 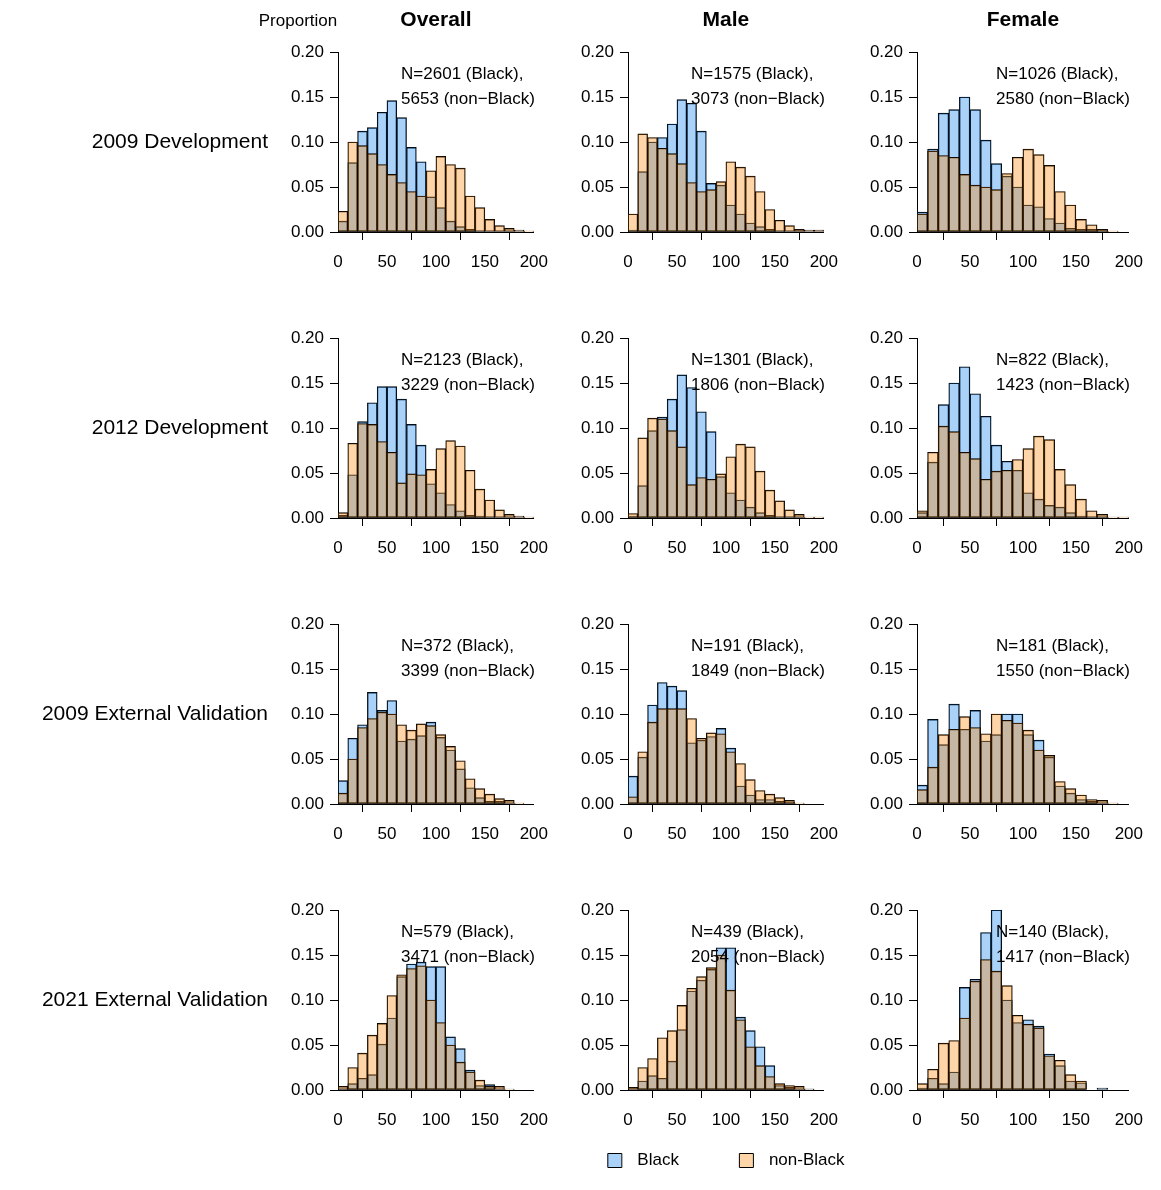 I want to click on annotation: 3471 (non−Black), so click(x=468, y=956).